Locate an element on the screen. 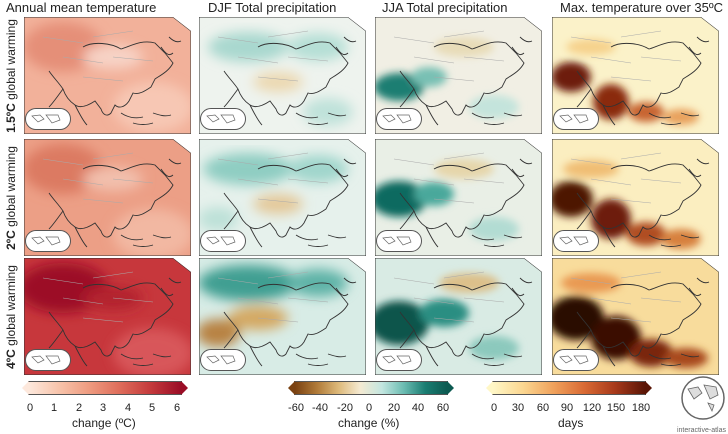 The image size is (728, 434). tick: 4 is located at coordinates (128, 408).